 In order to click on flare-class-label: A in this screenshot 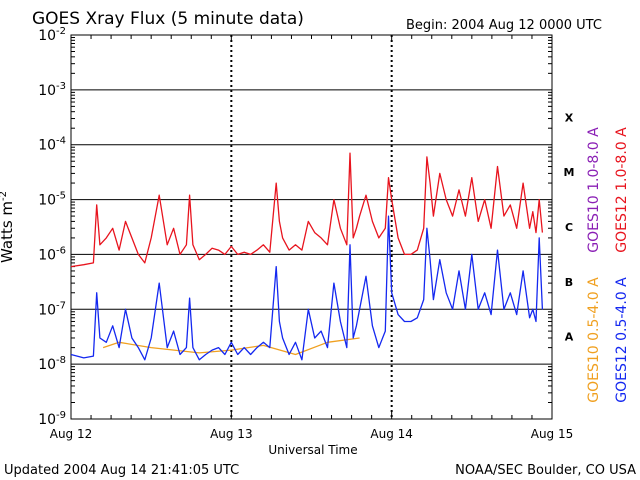, I will do `click(569, 337)`.